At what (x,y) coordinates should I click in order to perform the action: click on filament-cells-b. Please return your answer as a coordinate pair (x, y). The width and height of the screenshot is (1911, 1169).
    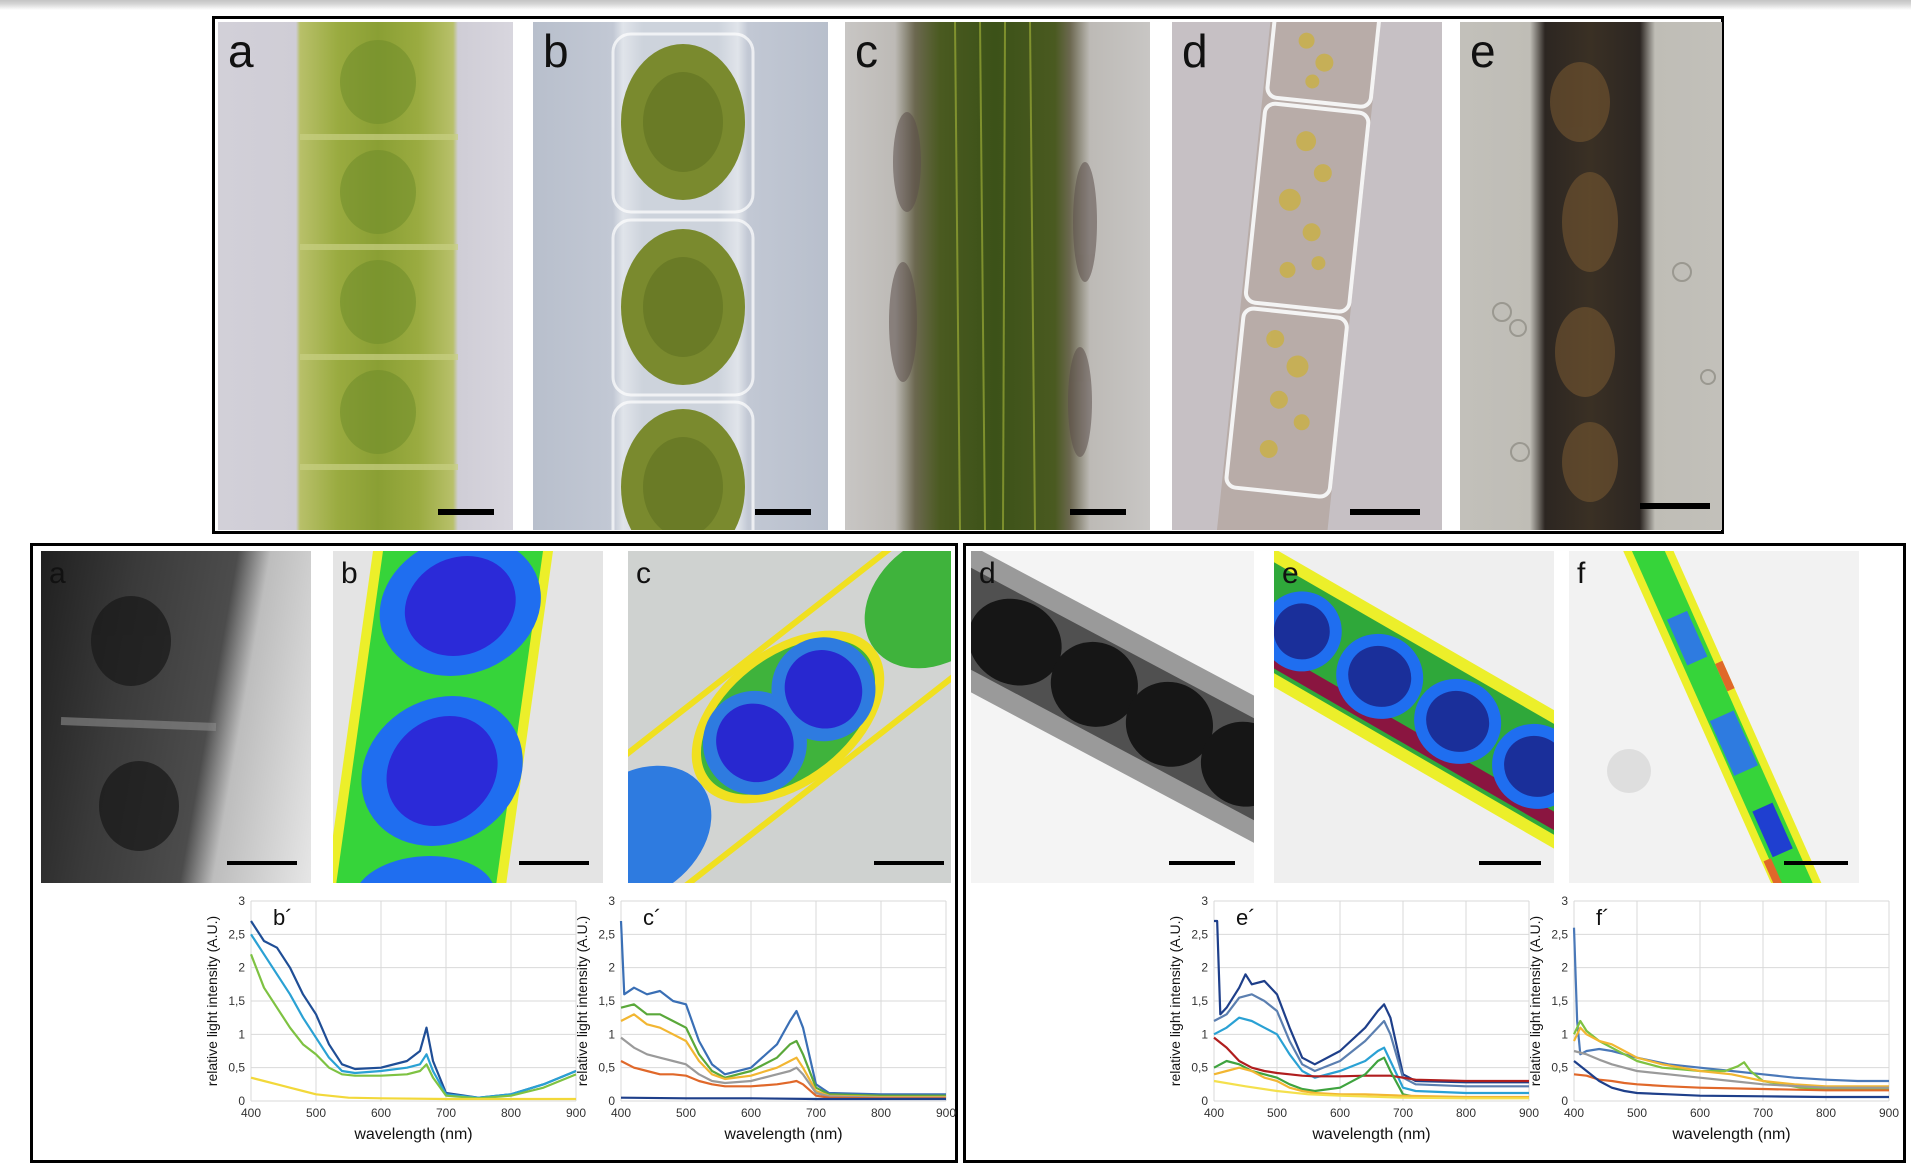
    Looking at the image, I should click on (683, 281).